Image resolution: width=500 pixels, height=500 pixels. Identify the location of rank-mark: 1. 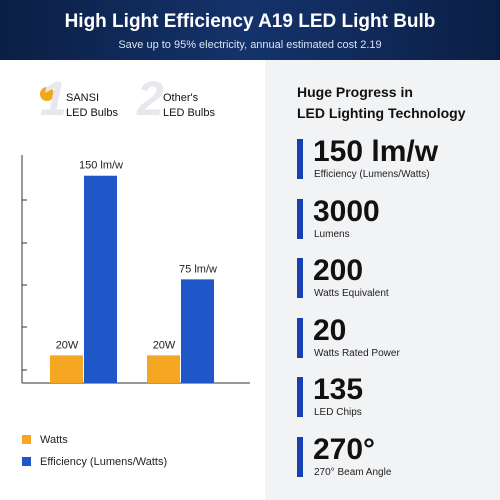
(53, 99).